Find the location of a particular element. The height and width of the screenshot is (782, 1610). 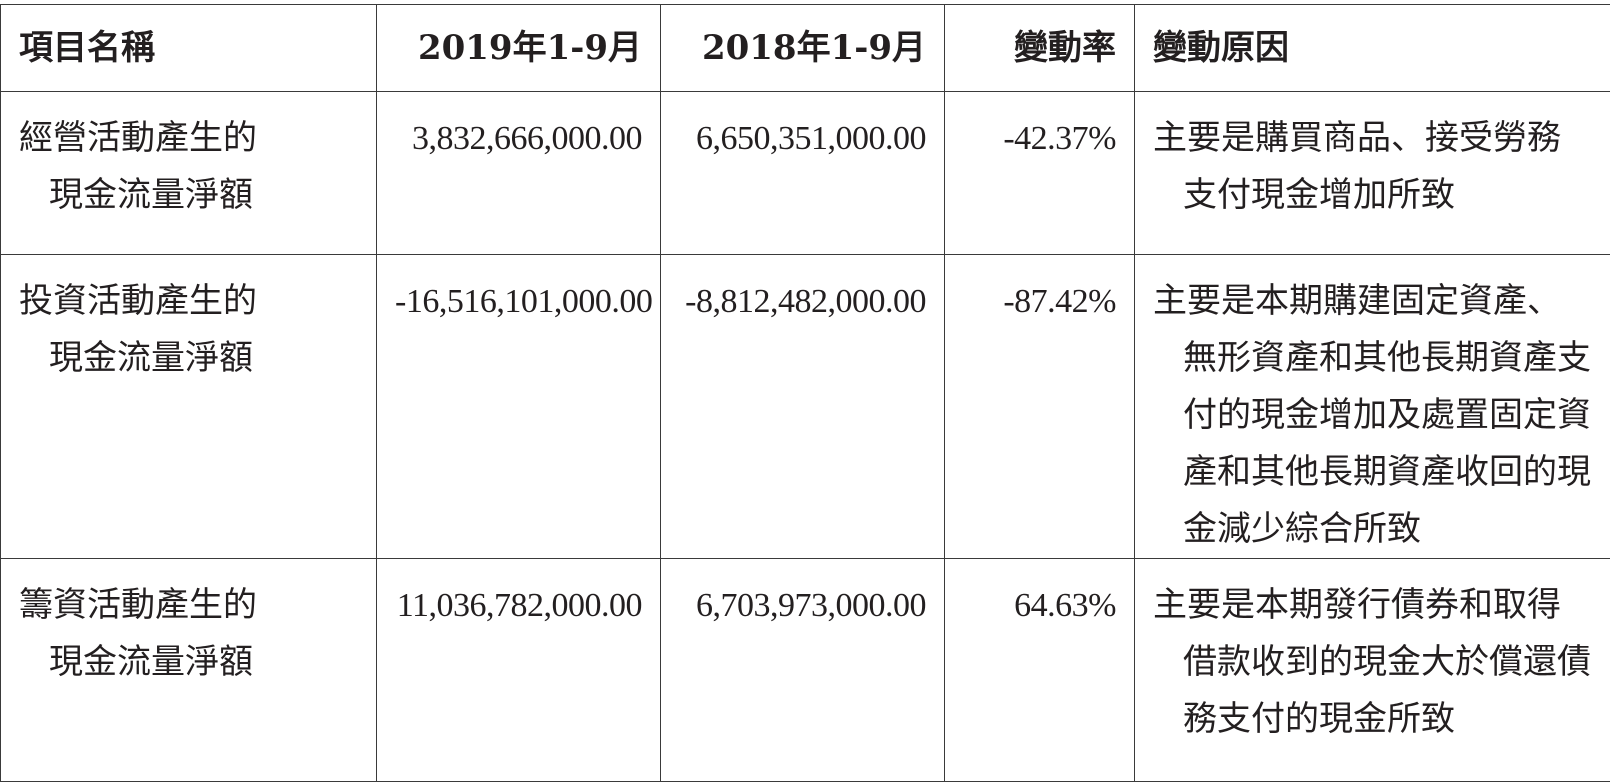

item-cell: 籌資活動產生的 現金流量淨額 is located at coordinates (189, 670).